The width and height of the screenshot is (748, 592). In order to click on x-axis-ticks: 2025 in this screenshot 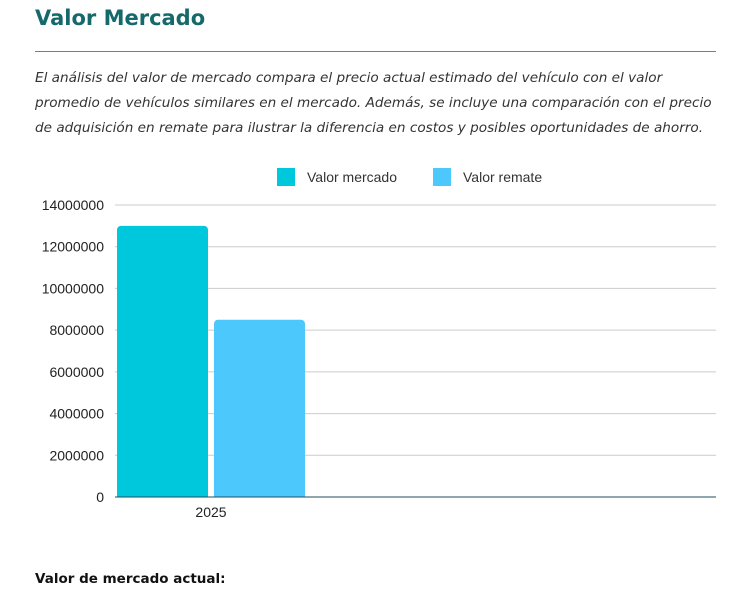, I will do `click(210, 512)`.